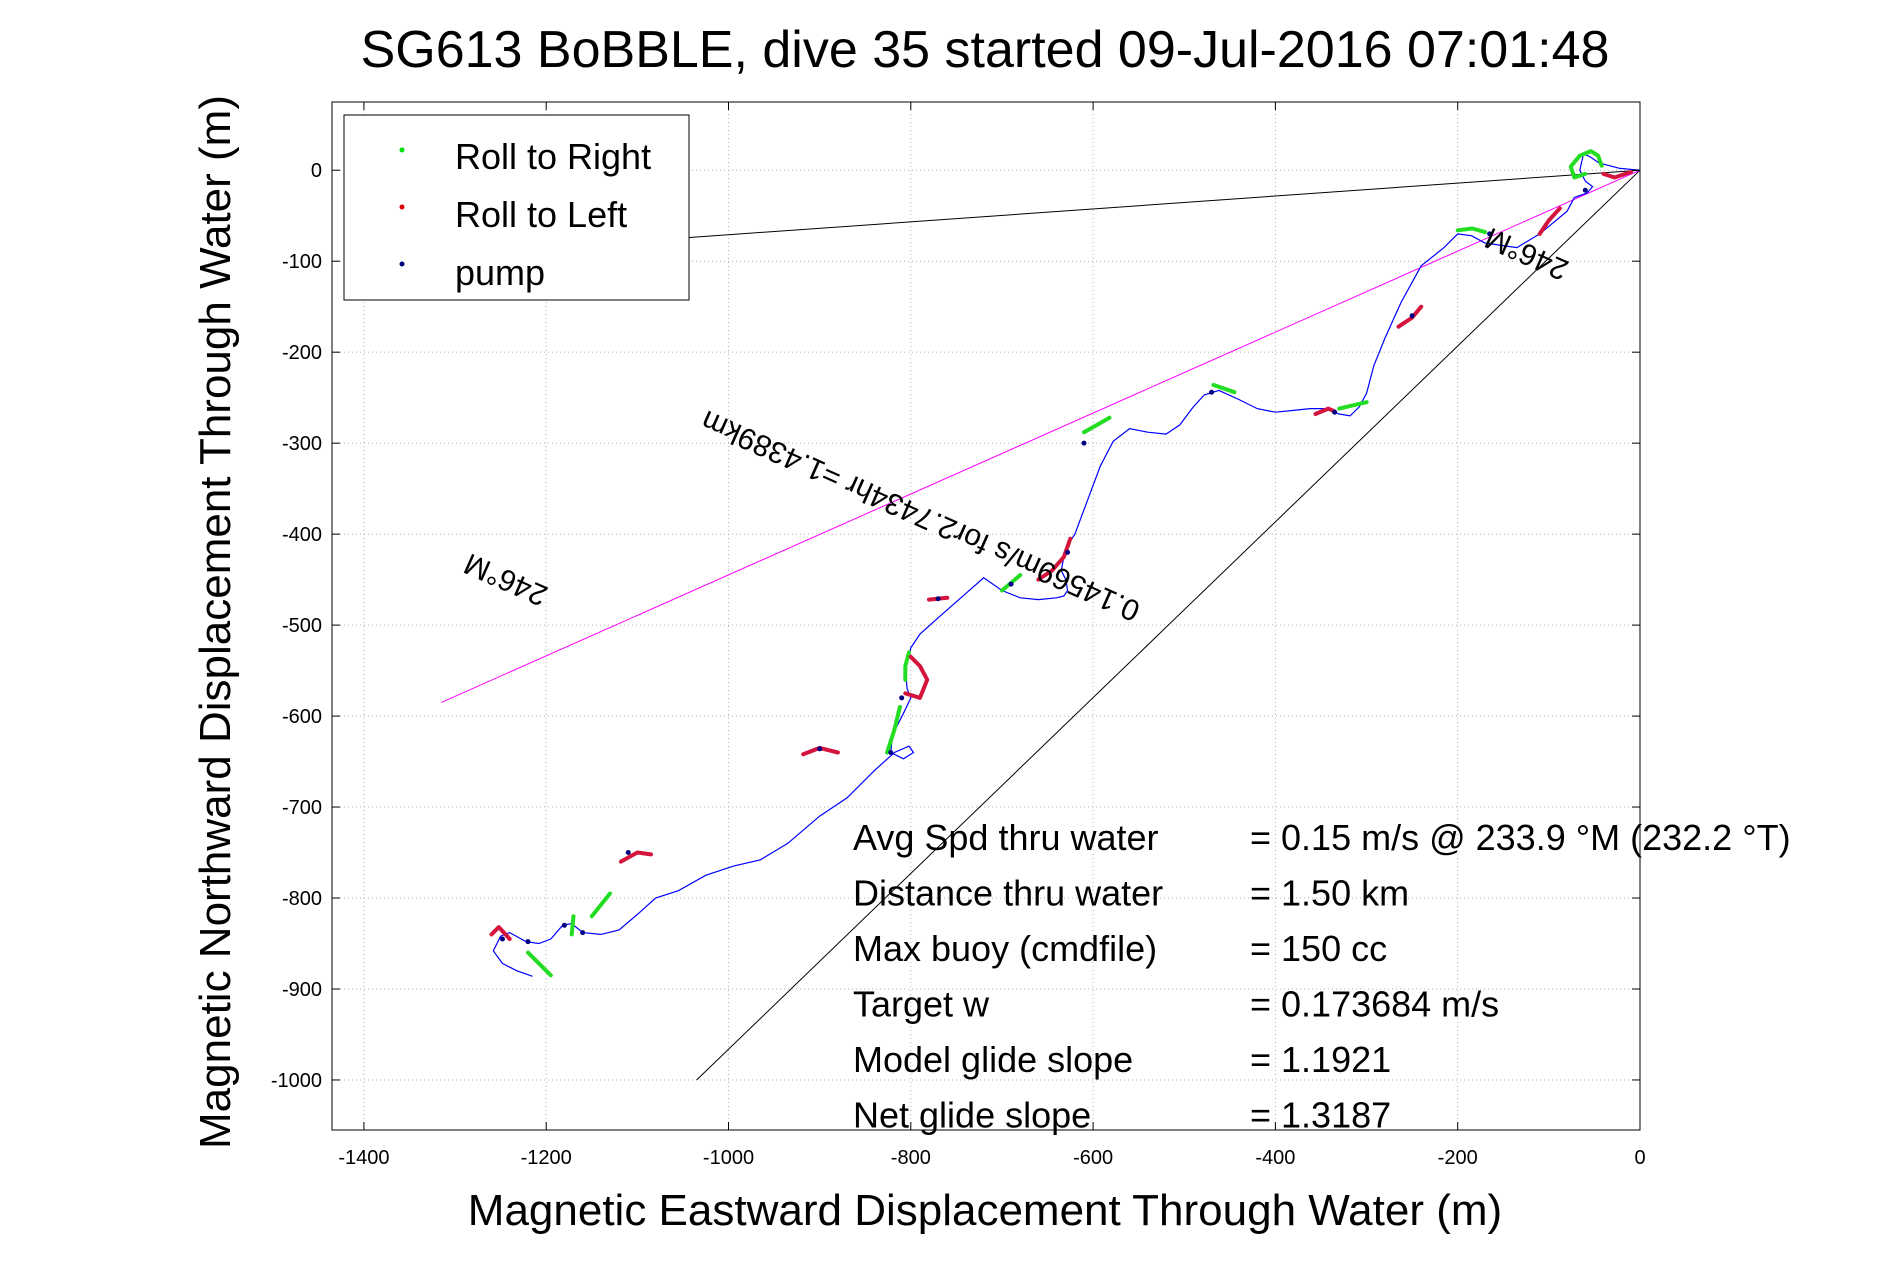  What do you see at coordinates (302, 717) in the screenshot?
I see `y-tick-label: -600` at bounding box center [302, 717].